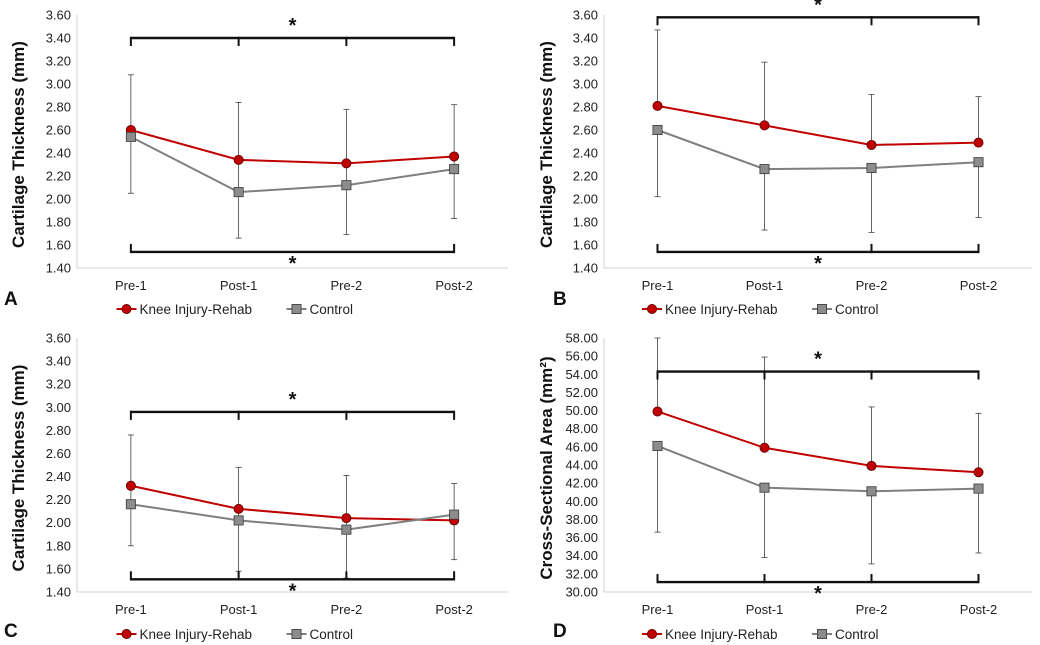  I want to click on y-tick-label: 36.00, so click(581, 537).